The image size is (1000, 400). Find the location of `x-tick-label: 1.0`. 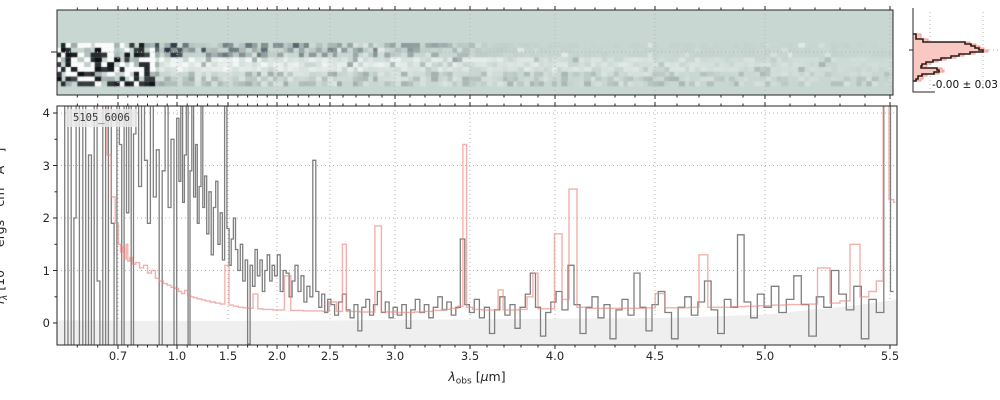

x-tick-label: 1.0 is located at coordinates (177, 356).